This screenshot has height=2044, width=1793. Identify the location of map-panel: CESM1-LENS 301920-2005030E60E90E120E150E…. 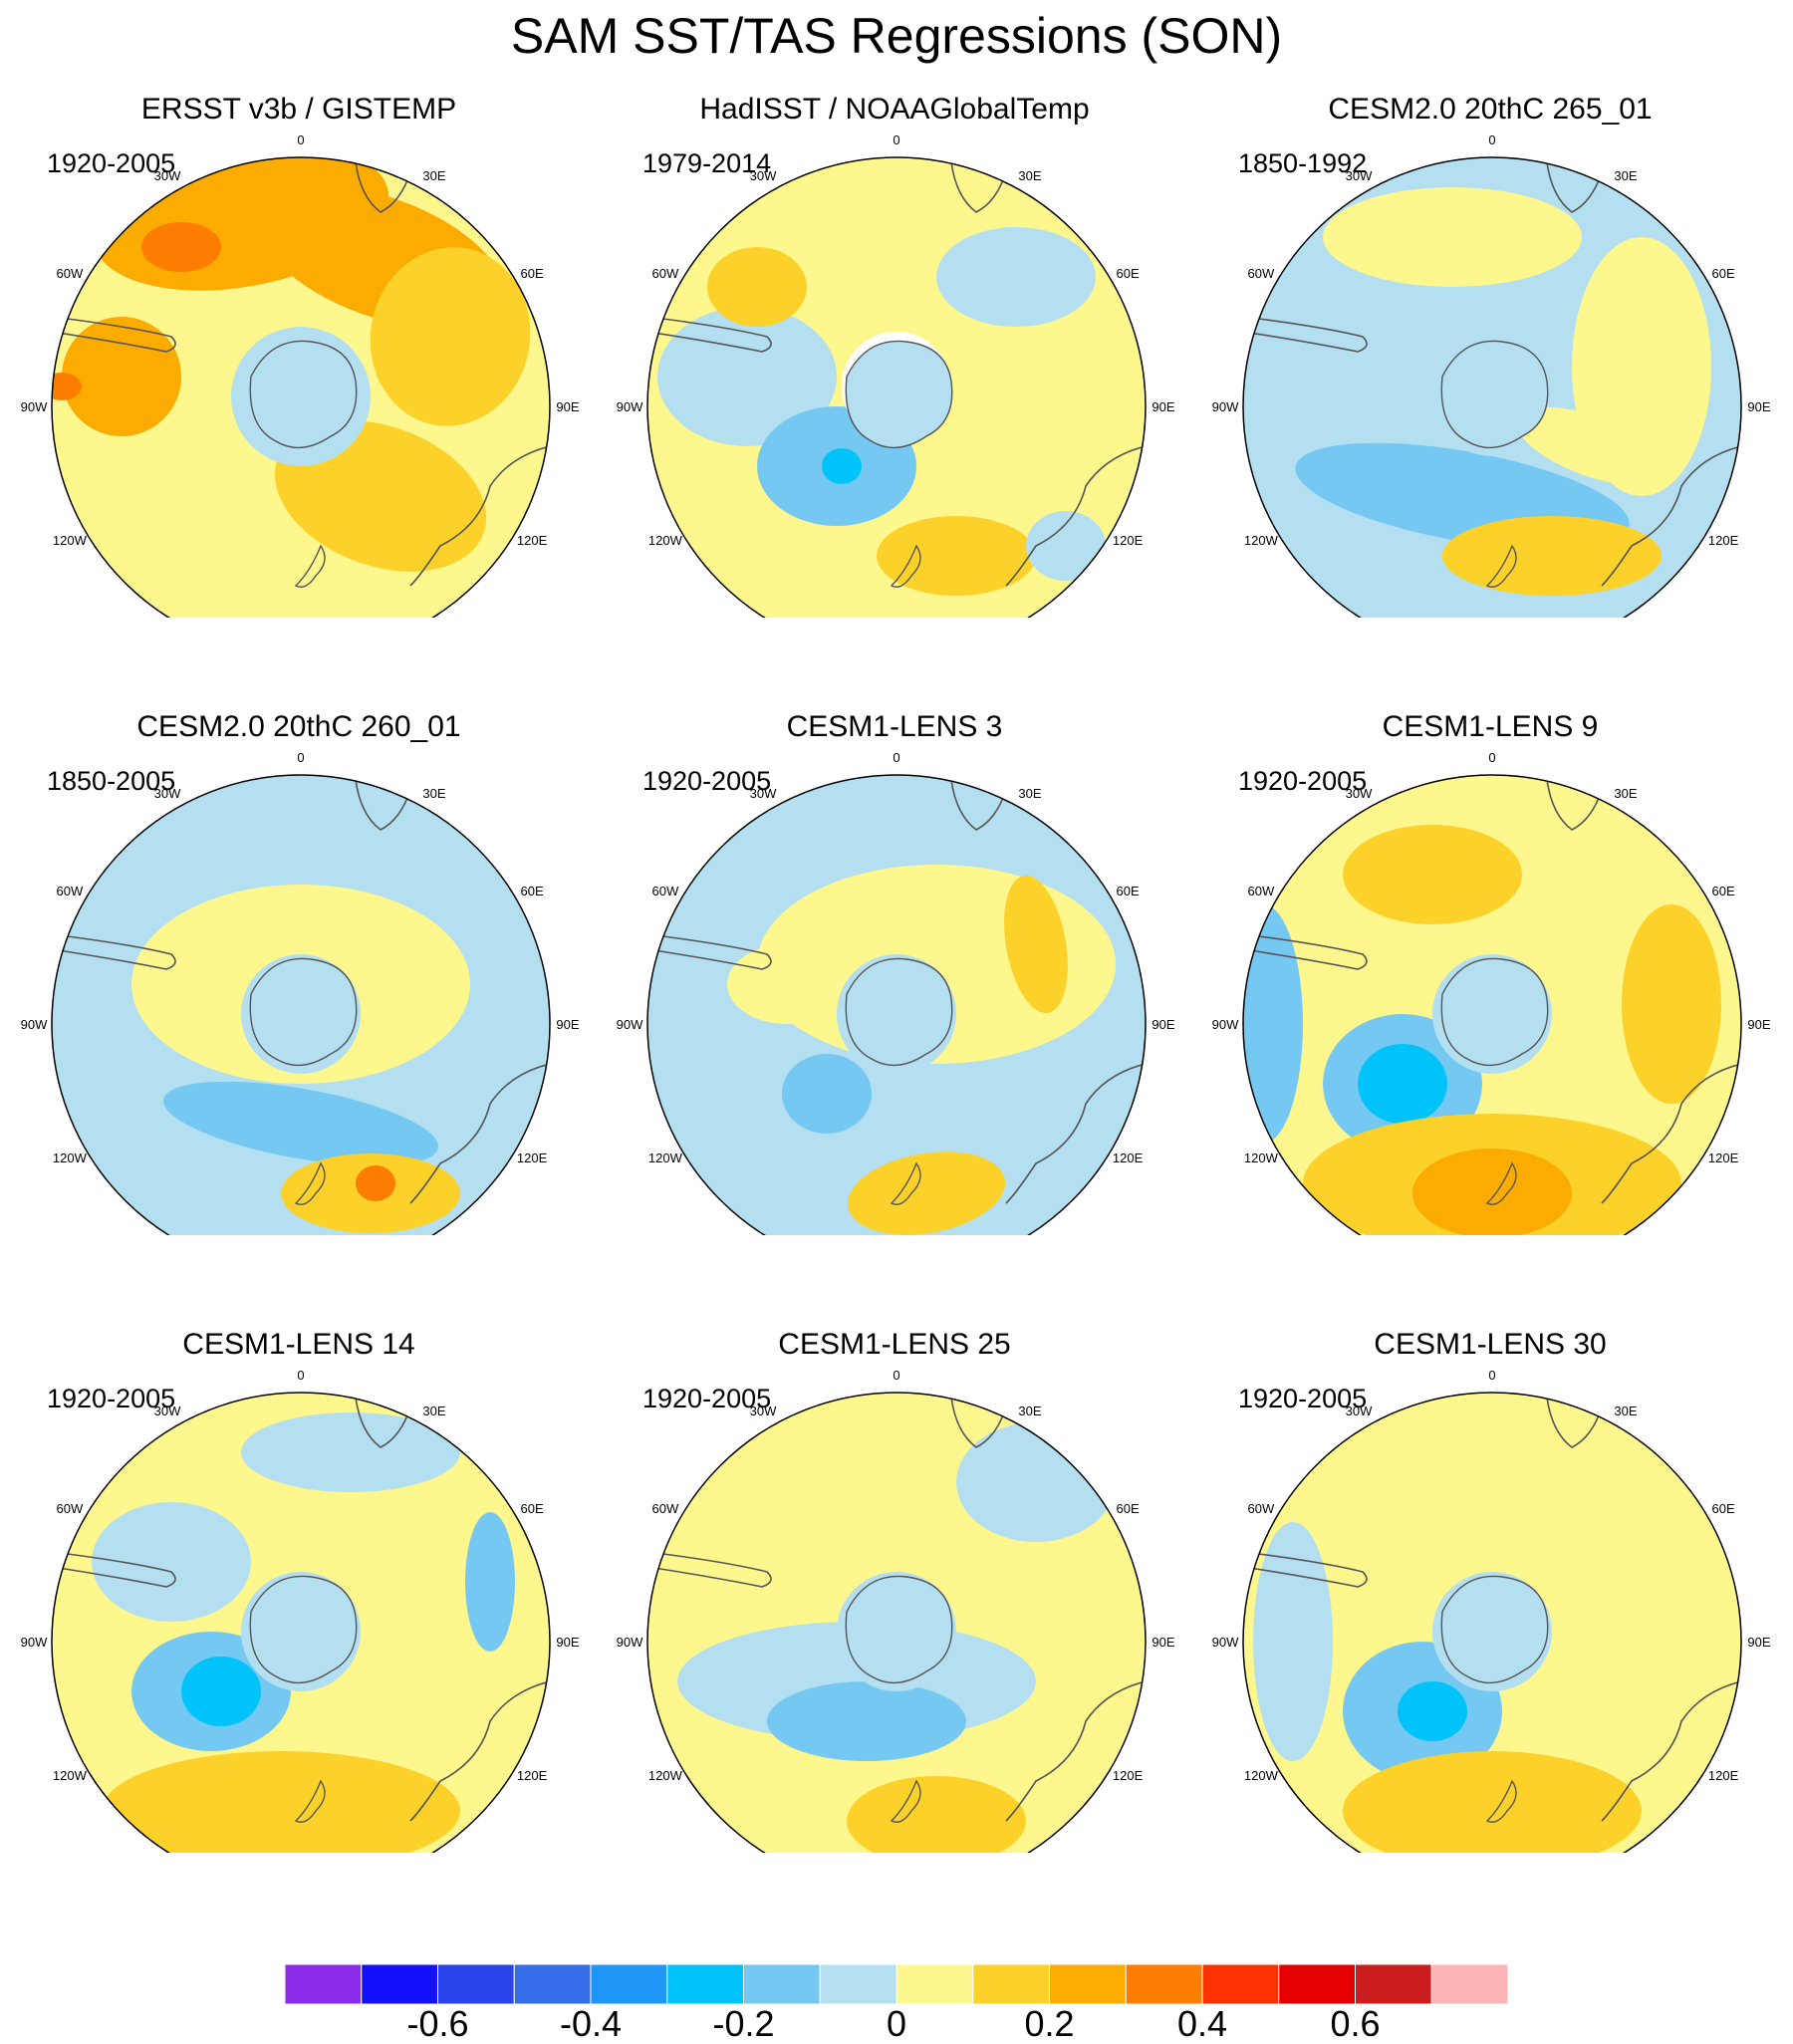
(1490, 1544).